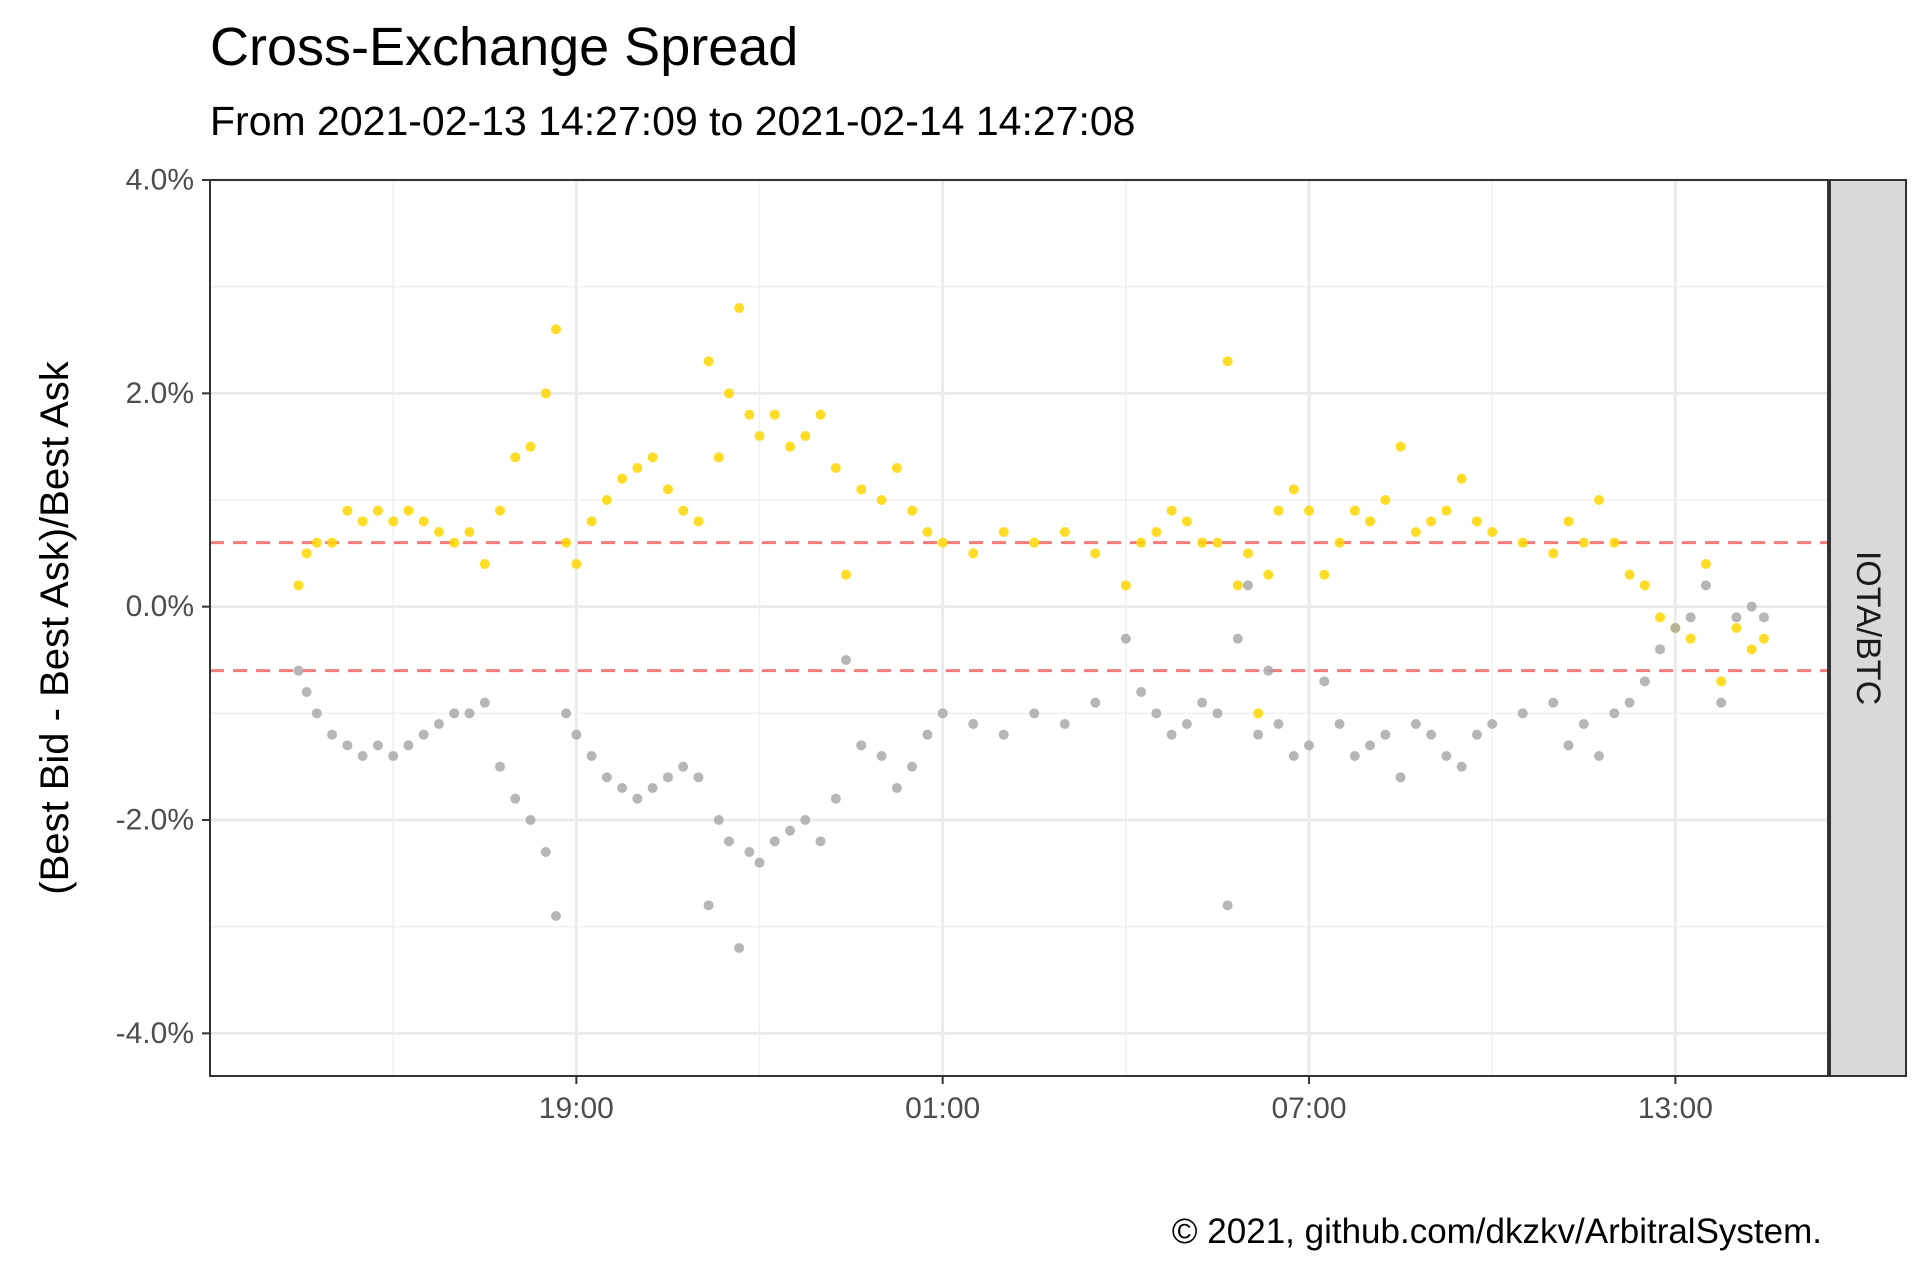 The width and height of the screenshot is (1920, 1280). Describe the element at coordinates (1868, 628) in the screenshot. I see `facet-label: IOTA/BTC` at that location.